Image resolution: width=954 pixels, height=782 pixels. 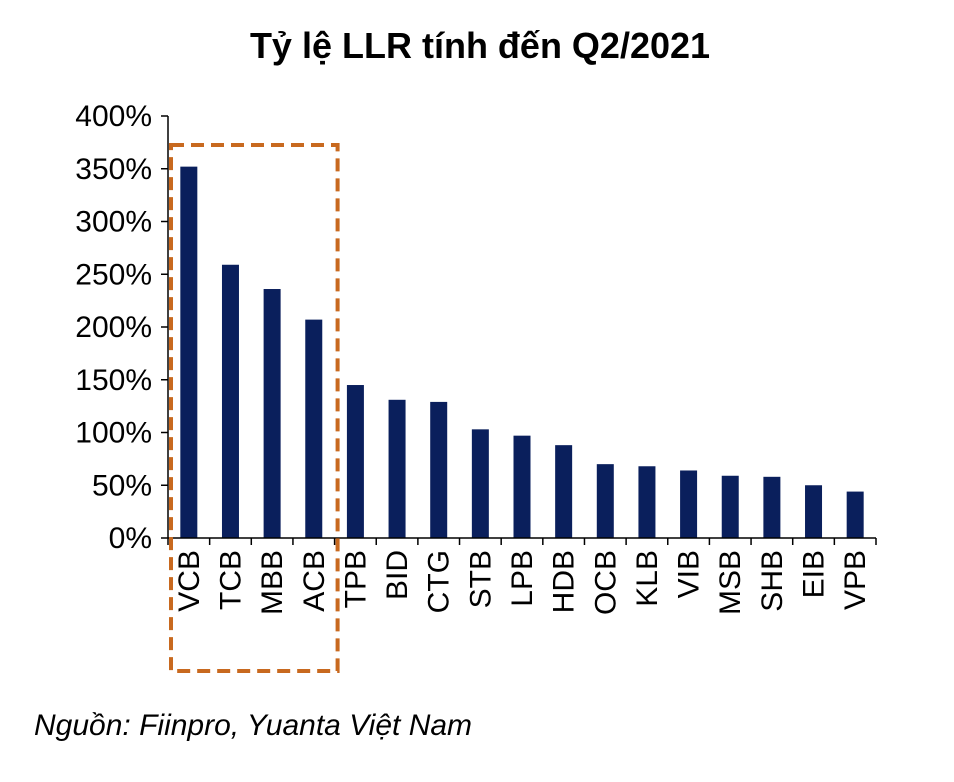 What do you see at coordinates (314, 581) in the screenshot?
I see `x-tick-label: ACB` at bounding box center [314, 581].